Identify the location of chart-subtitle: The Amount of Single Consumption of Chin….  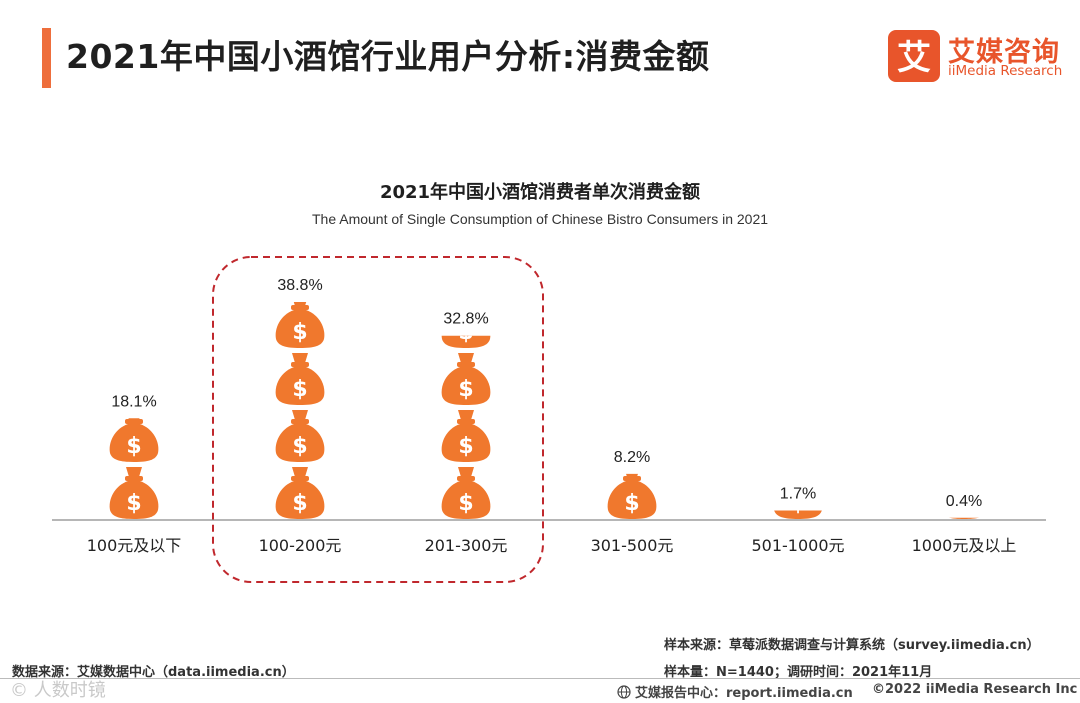
(540, 219).